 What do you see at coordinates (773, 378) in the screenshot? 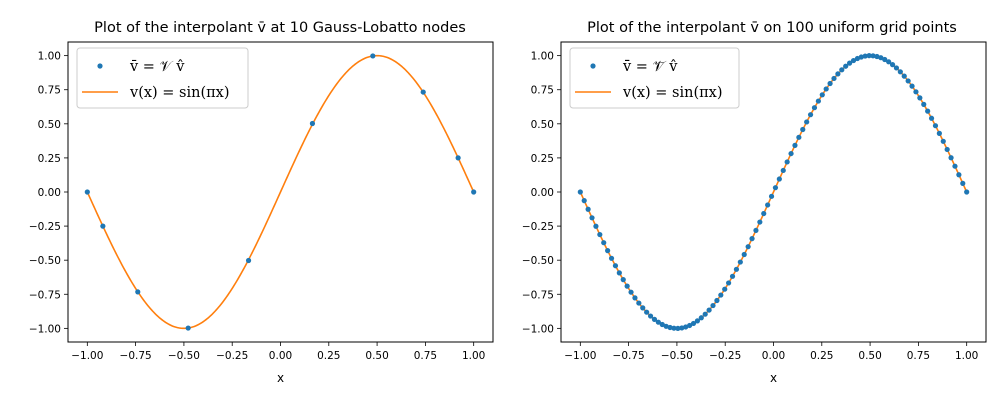
I see `chart-right-x-axis-label: x` at bounding box center [773, 378].